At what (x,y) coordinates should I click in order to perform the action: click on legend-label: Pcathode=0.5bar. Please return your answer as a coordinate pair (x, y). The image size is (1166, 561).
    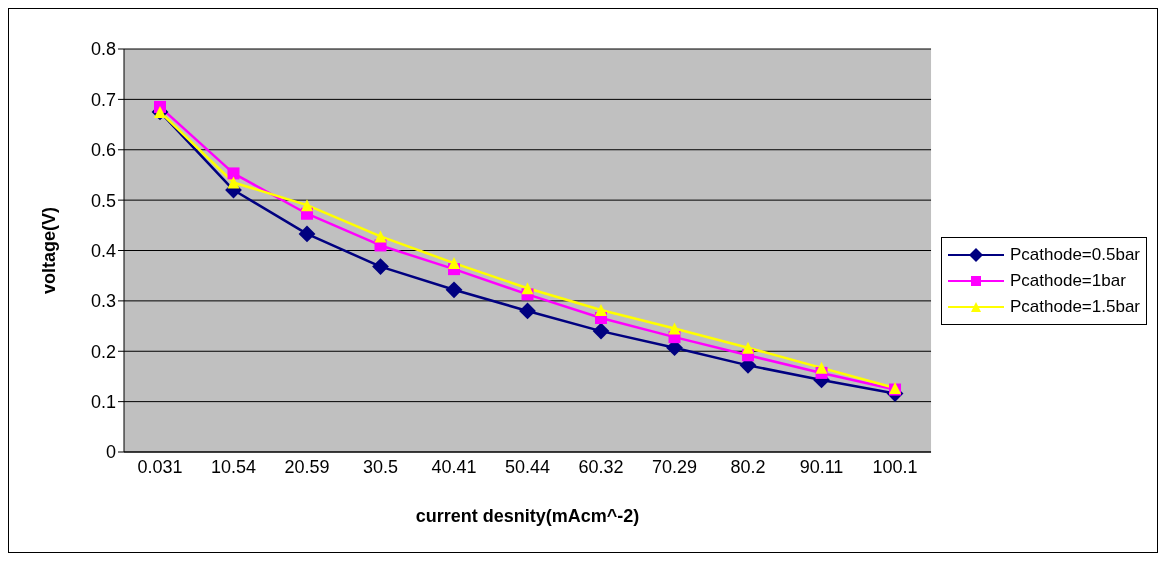
    Looking at the image, I should click on (1075, 254).